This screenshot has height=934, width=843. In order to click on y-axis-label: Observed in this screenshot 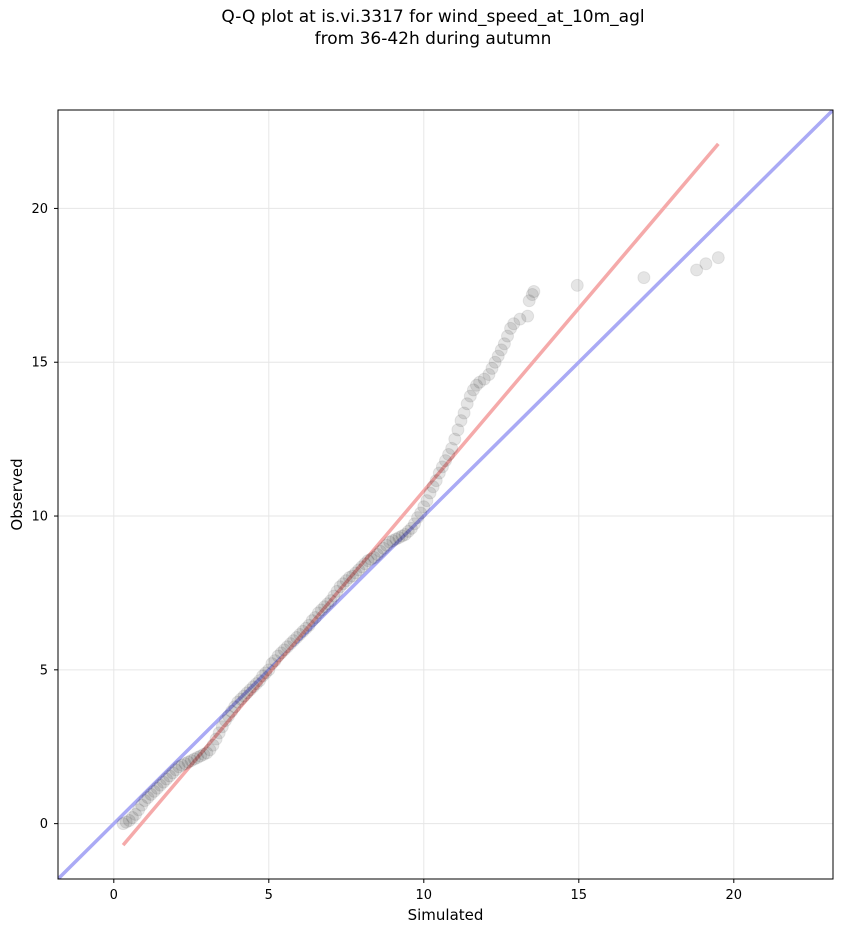, I will do `click(17, 494)`.